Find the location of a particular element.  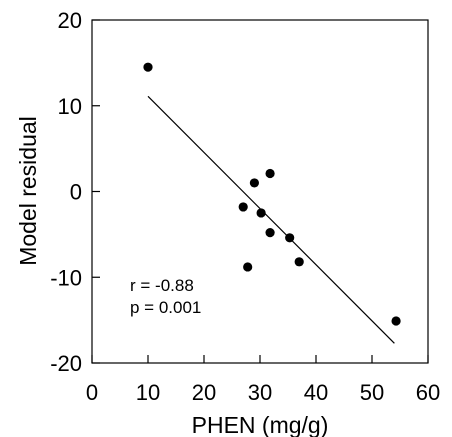

x-tick-label: 0 is located at coordinates (92, 392).